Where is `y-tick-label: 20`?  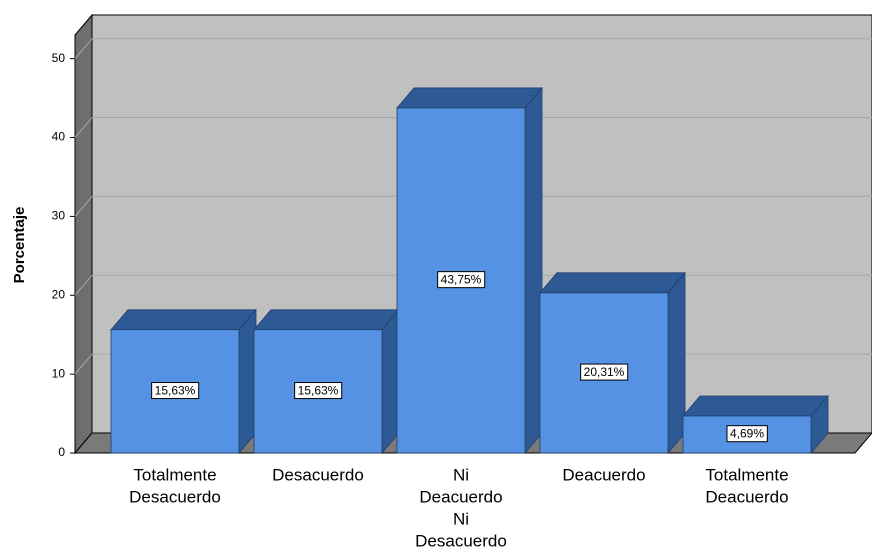 y-tick-label: 20 is located at coordinates (59, 294).